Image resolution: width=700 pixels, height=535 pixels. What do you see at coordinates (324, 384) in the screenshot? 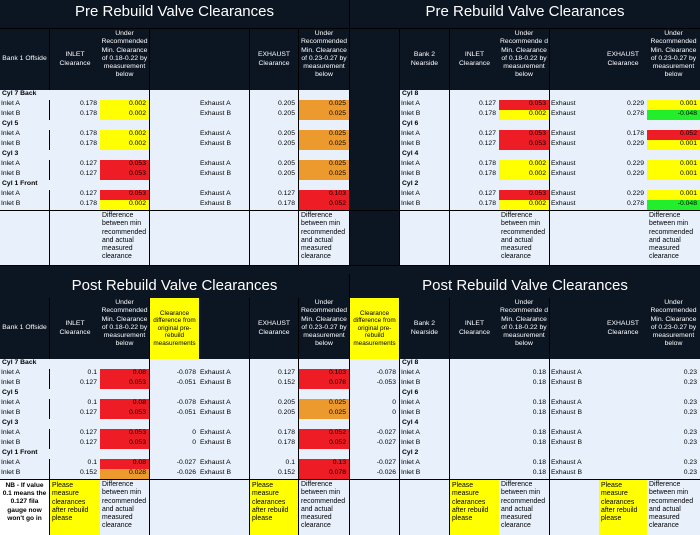
I see `under-exhaust-value: 0.078` at bounding box center [324, 384].